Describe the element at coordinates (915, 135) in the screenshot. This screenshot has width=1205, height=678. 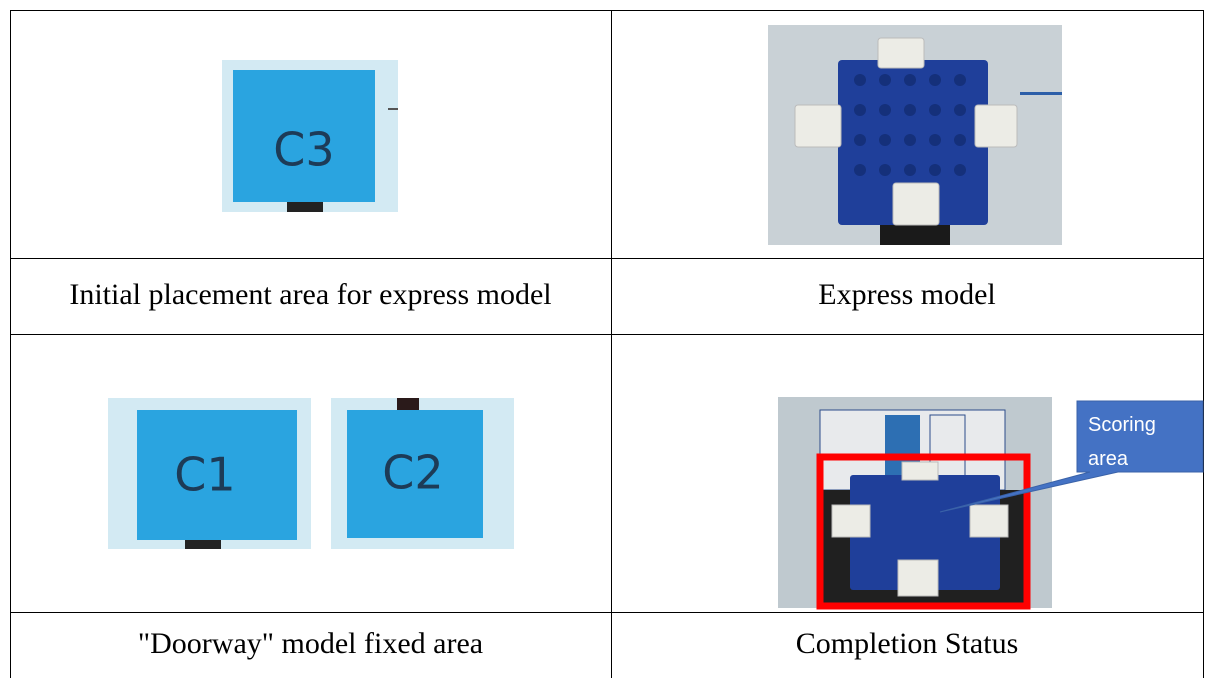
I see `express-model-photo` at that location.